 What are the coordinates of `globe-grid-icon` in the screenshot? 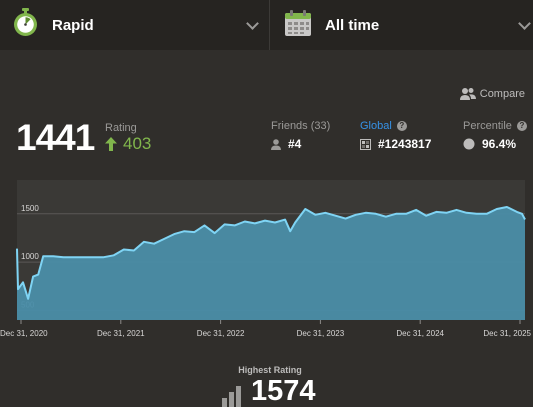 It's located at (365, 144).